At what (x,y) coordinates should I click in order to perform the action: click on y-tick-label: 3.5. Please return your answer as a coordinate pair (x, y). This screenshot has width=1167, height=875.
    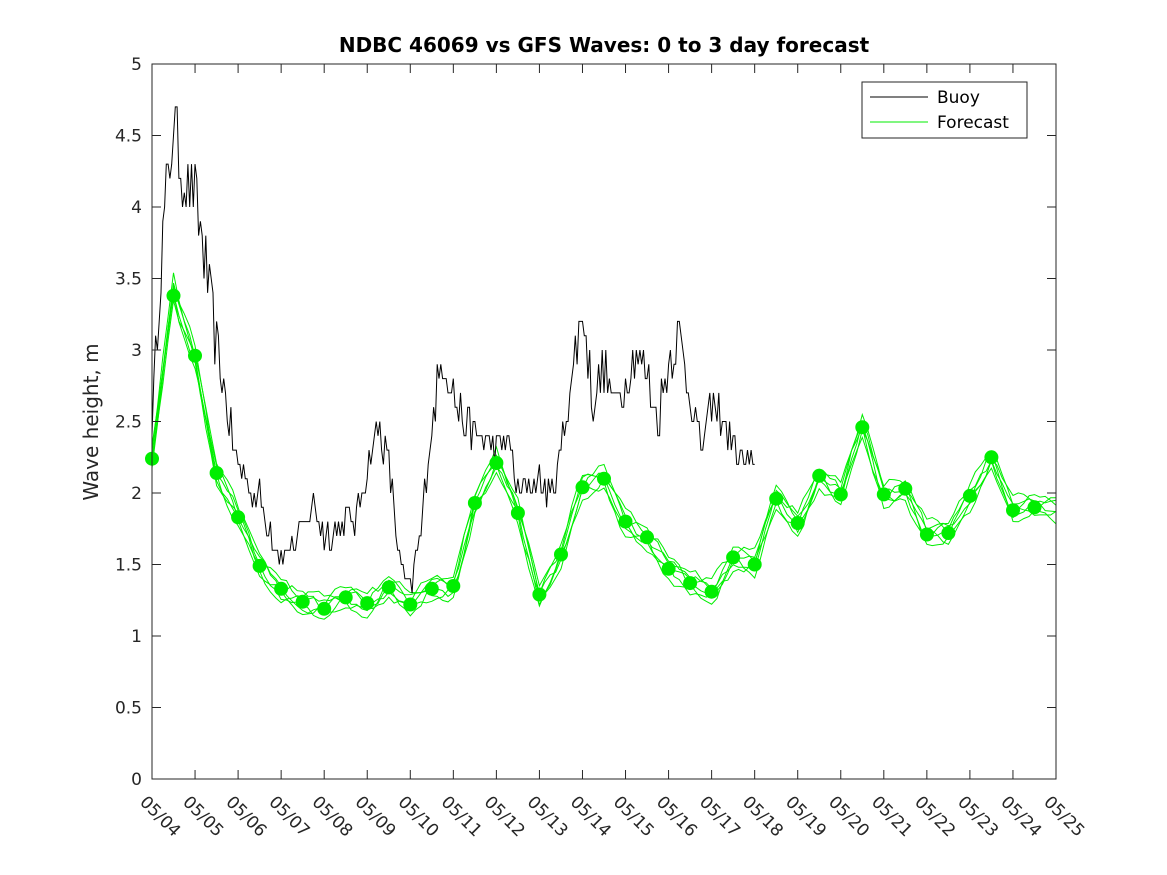
    Looking at the image, I should click on (128, 280).